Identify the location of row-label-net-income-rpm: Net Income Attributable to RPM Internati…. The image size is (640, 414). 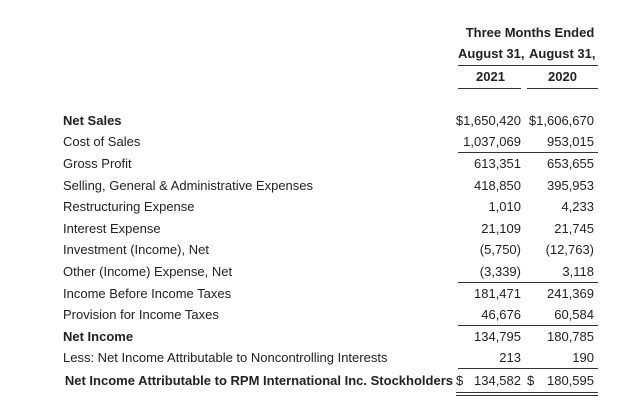
(258, 380).